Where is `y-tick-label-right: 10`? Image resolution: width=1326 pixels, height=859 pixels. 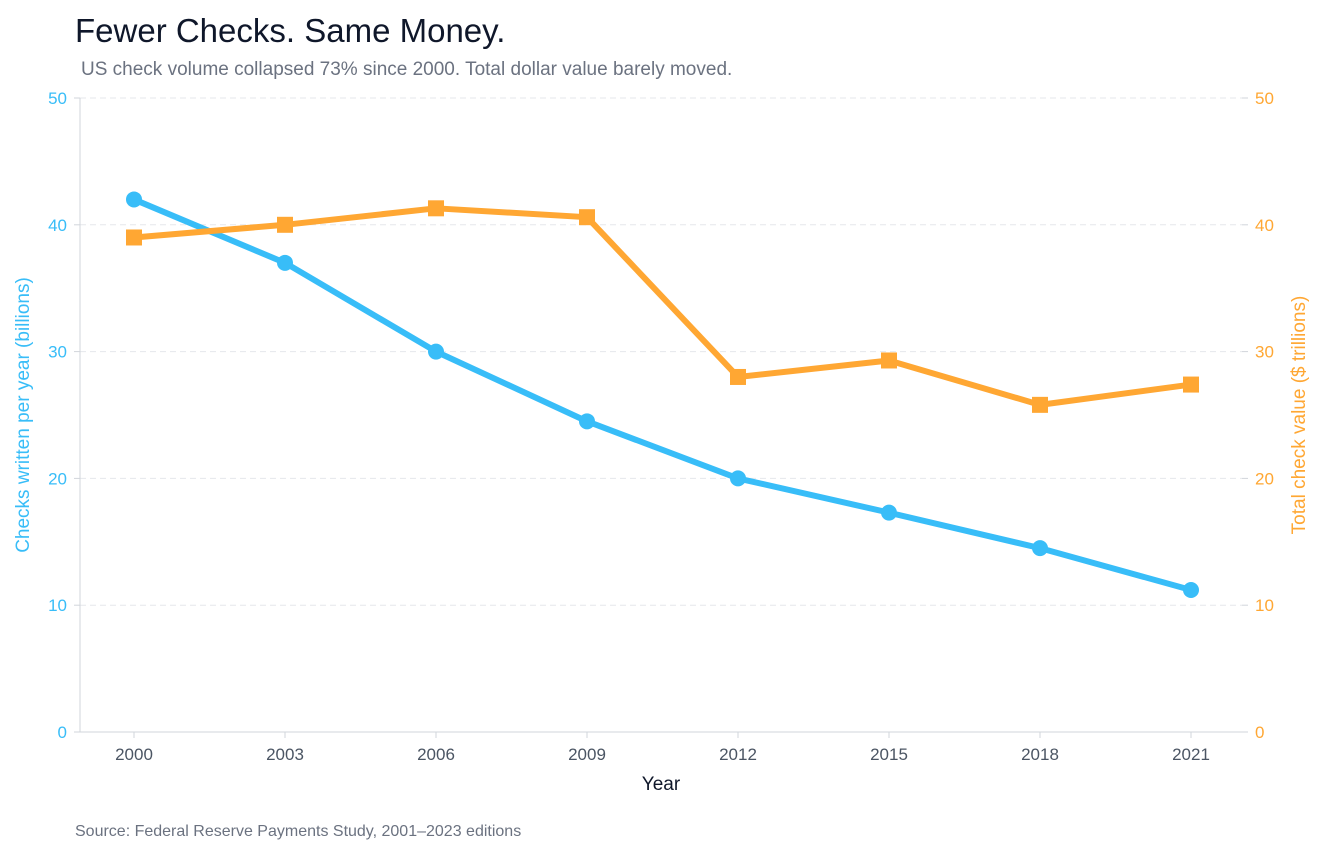 y-tick-label-right: 10 is located at coordinates (1264, 605).